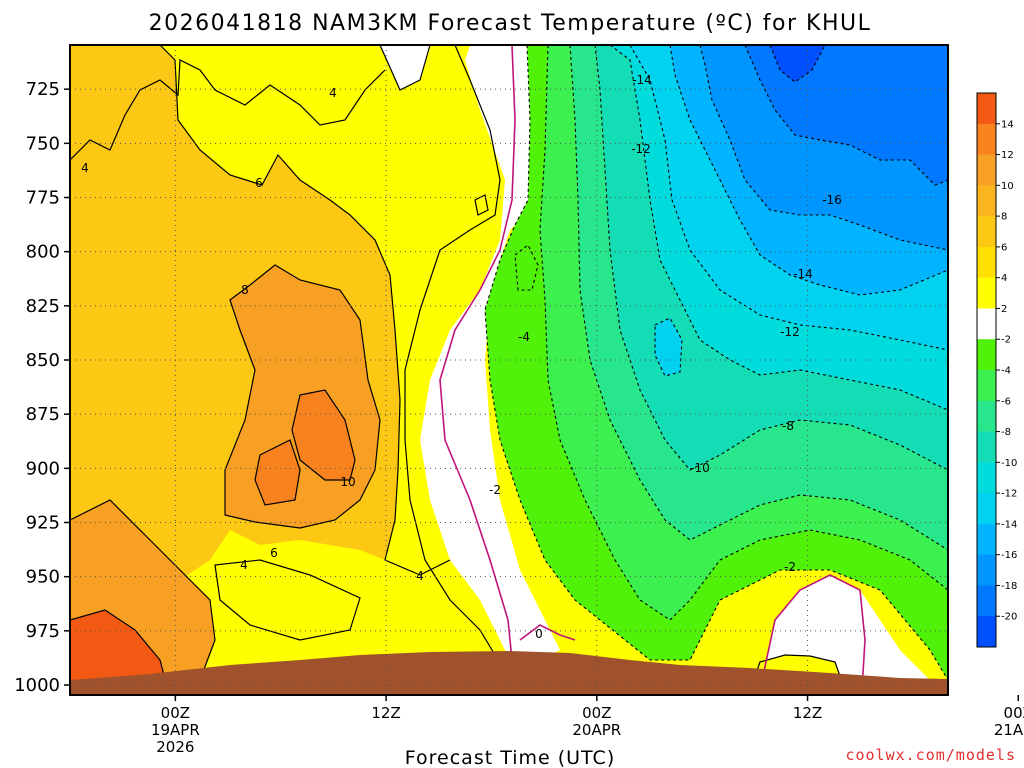 Image resolution: width=1024 pixels, height=768 pixels. I want to click on x-axis-label: Forecast Time (UTC), so click(510, 757).